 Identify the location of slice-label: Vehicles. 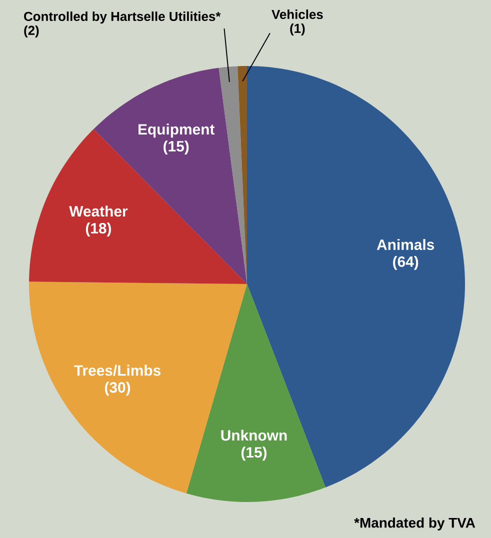
(297, 15).